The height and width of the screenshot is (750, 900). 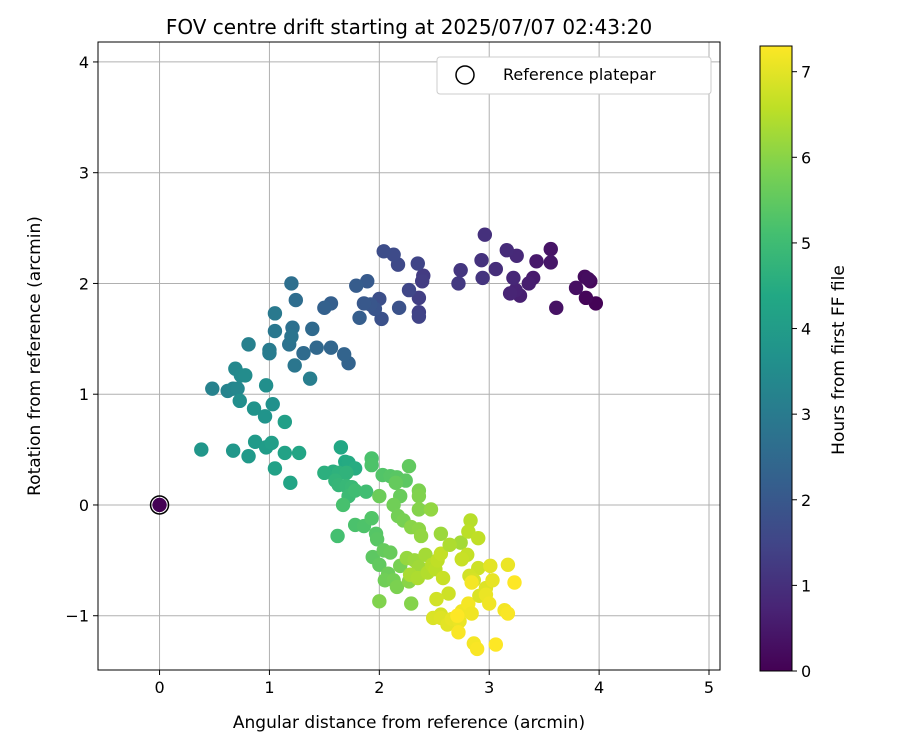 What do you see at coordinates (81, 339) in the screenshot?
I see `y-axis-ticks: −1 0 1 2 3 4` at bounding box center [81, 339].